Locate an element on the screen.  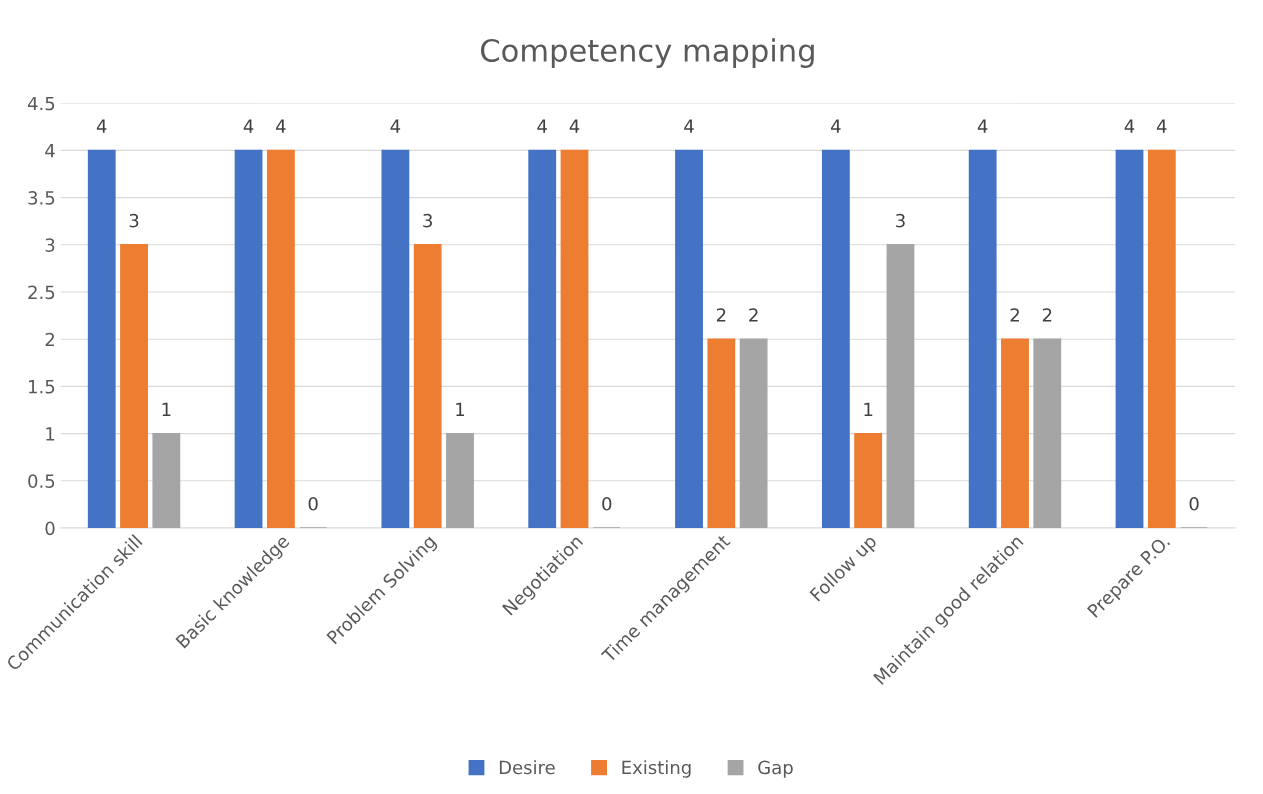
y-tick-label: 0.5 is located at coordinates (41, 481).